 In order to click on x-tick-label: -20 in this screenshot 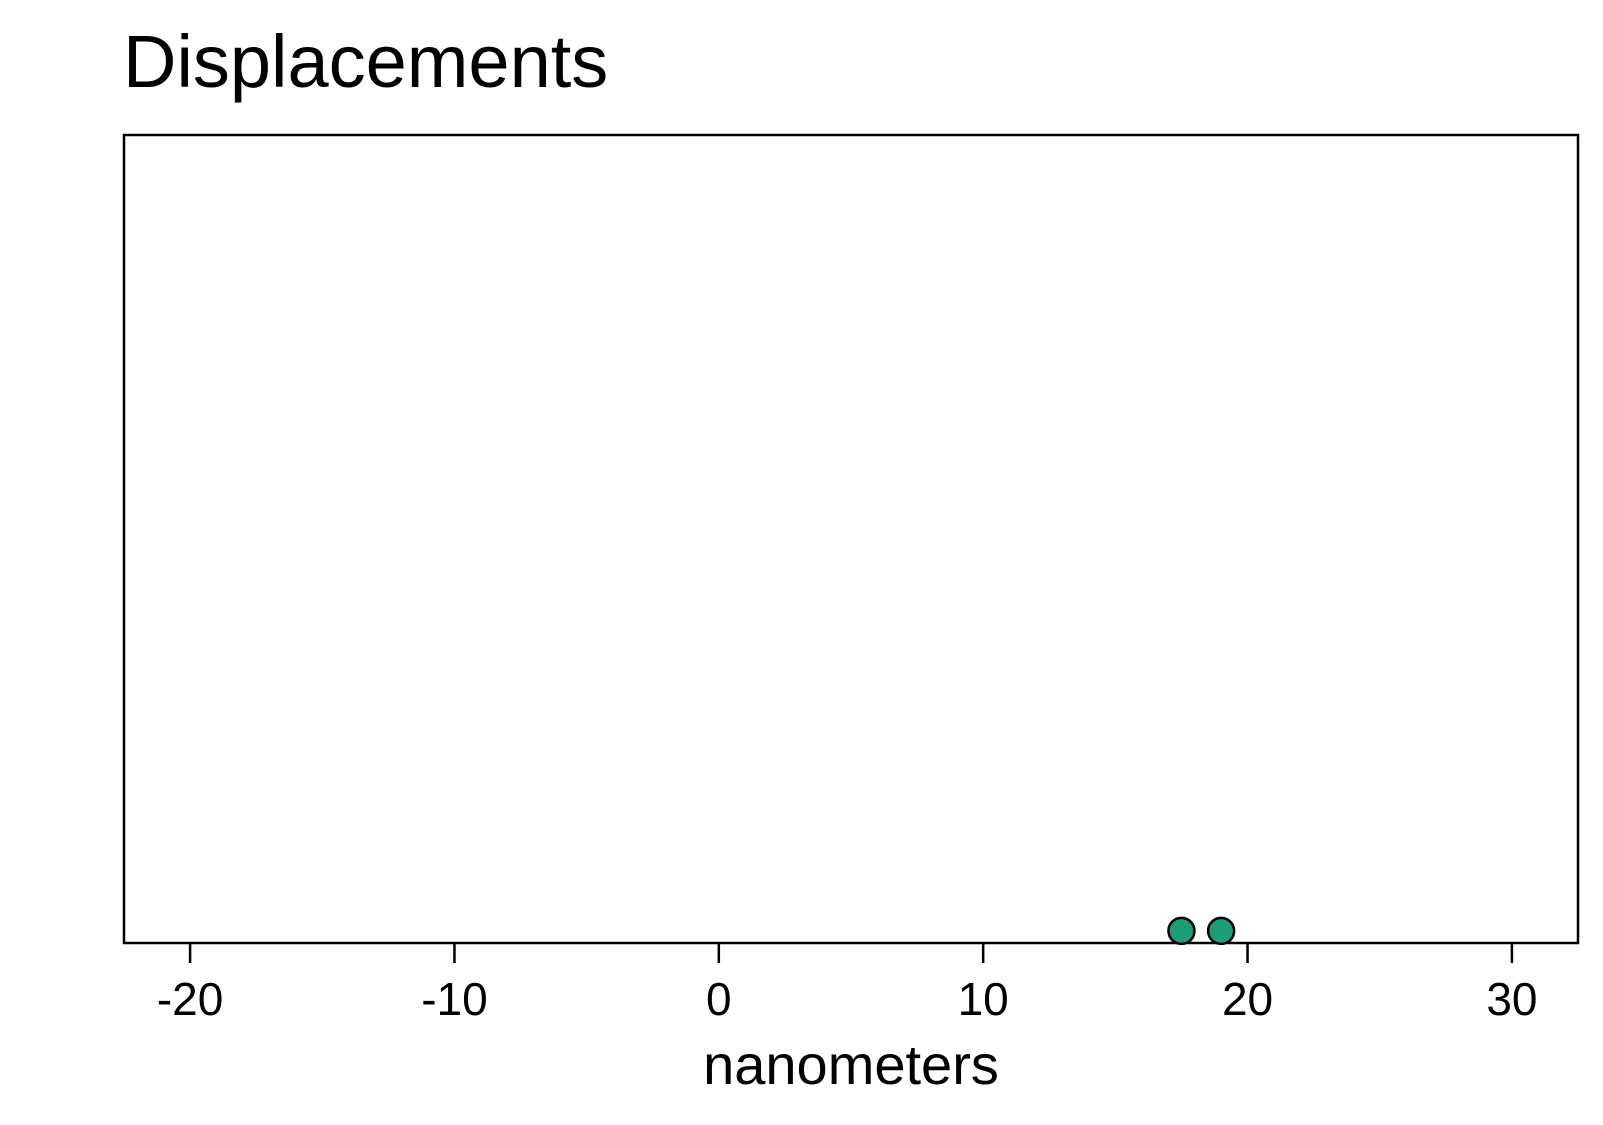, I will do `click(190, 999)`.